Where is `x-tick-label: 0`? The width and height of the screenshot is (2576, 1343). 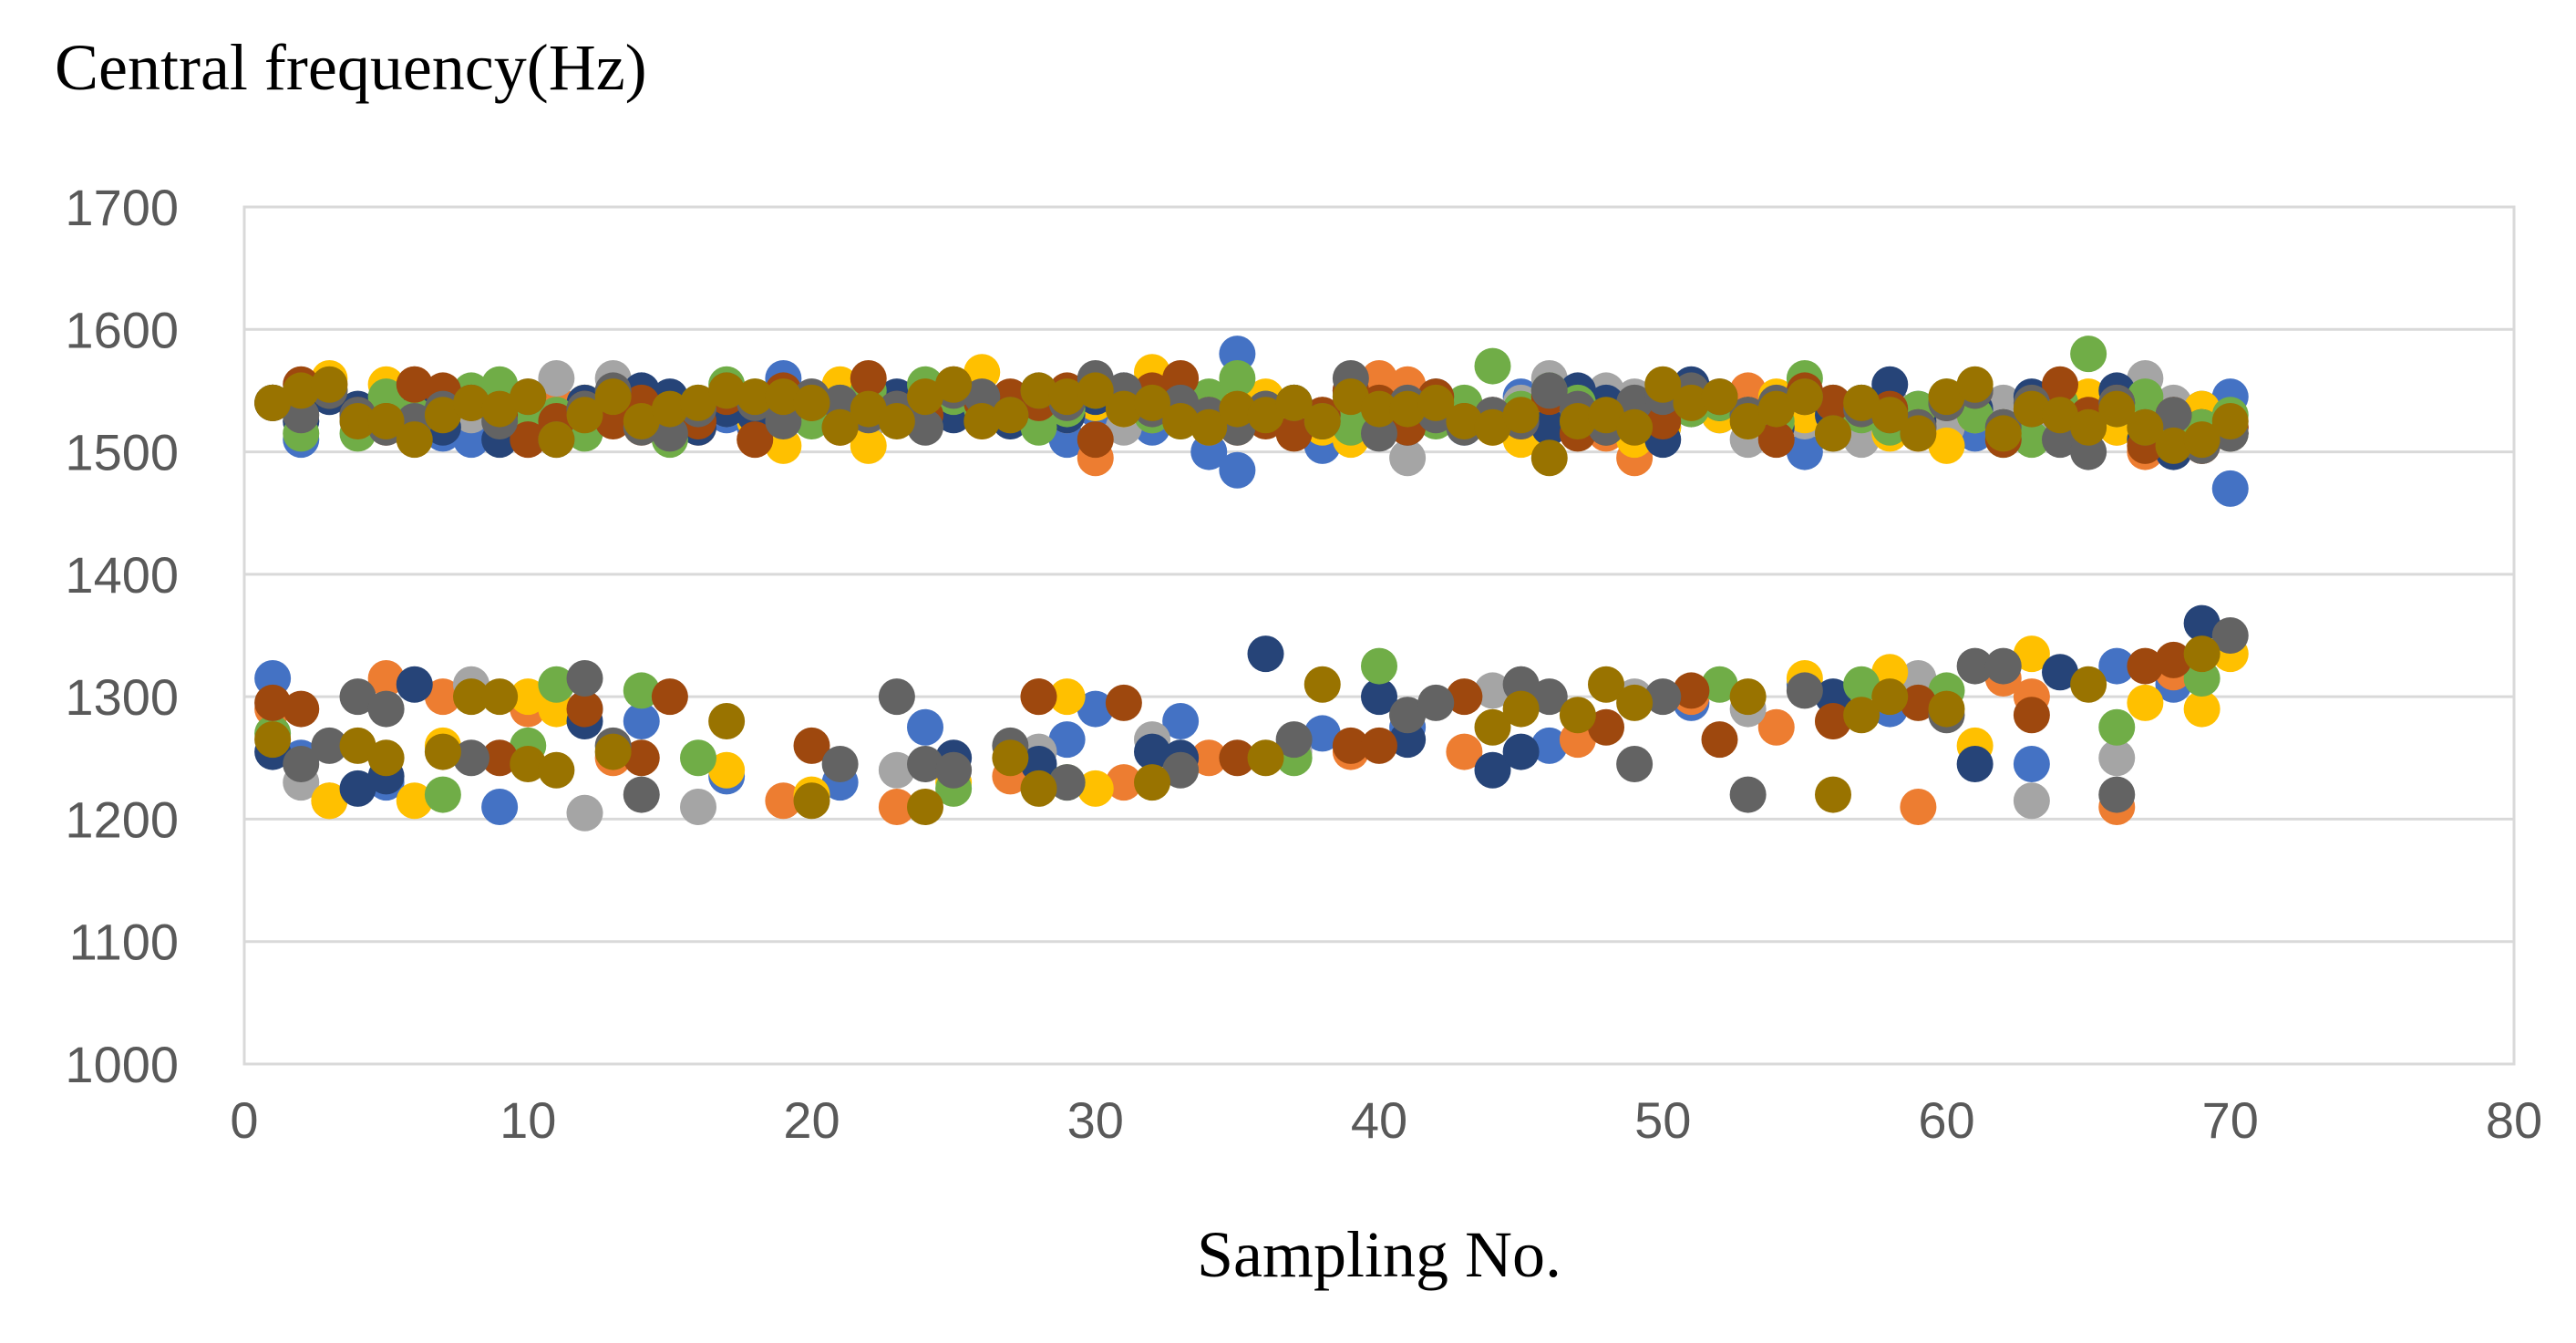
x-tick-label: 0 is located at coordinates (244, 1120).